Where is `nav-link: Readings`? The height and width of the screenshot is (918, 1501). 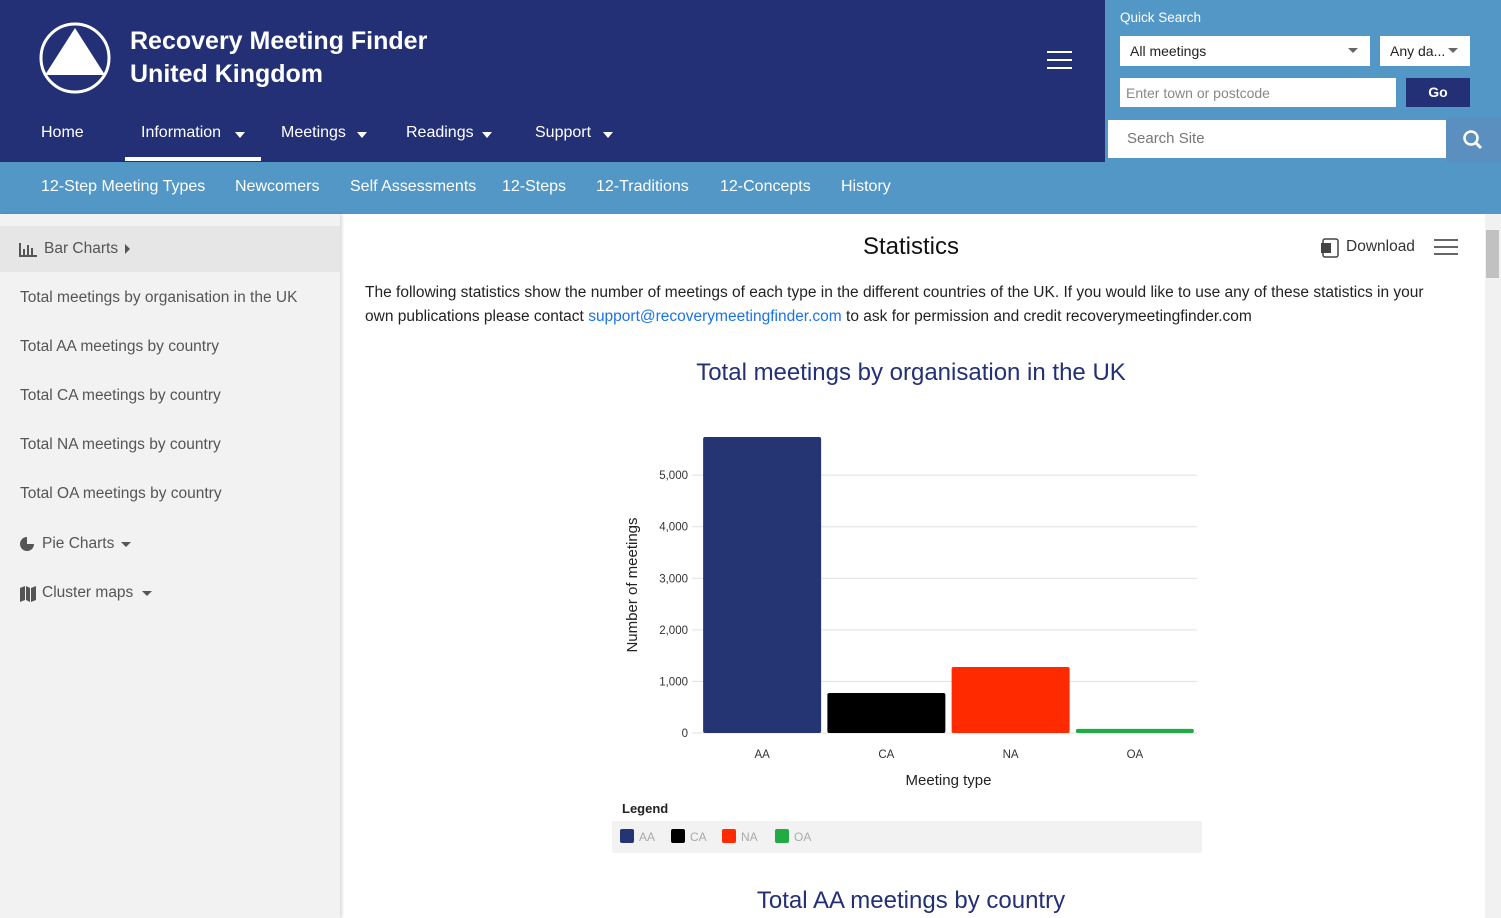 nav-link: Readings is located at coordinates (440, 132).